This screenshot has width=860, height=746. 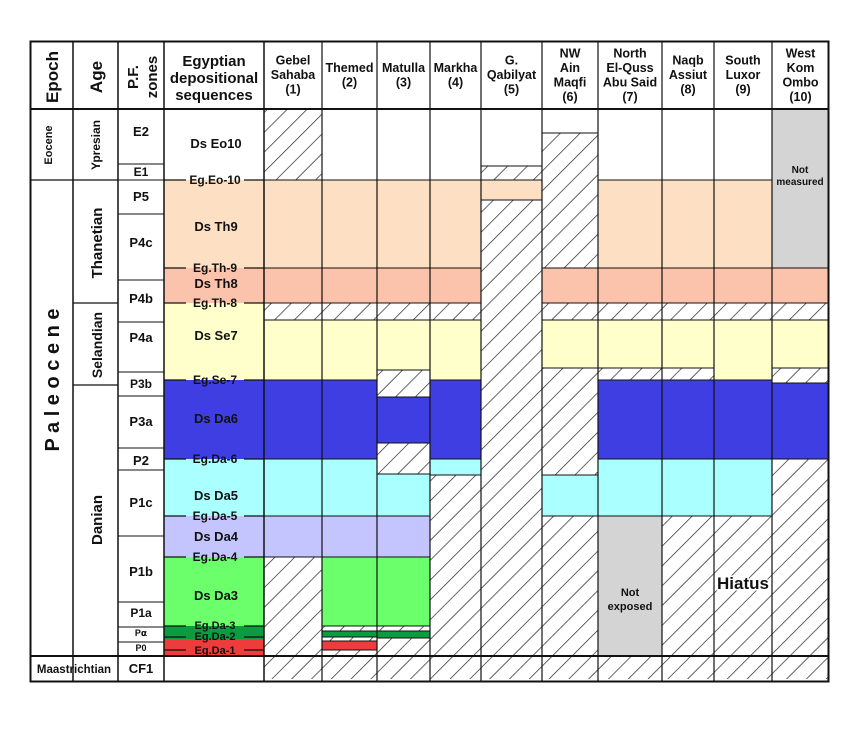 What do you see at coordinates (570, 311) in the screenshot?
I see `hiatus-maqfi-se` at bounding box center [570, 311].